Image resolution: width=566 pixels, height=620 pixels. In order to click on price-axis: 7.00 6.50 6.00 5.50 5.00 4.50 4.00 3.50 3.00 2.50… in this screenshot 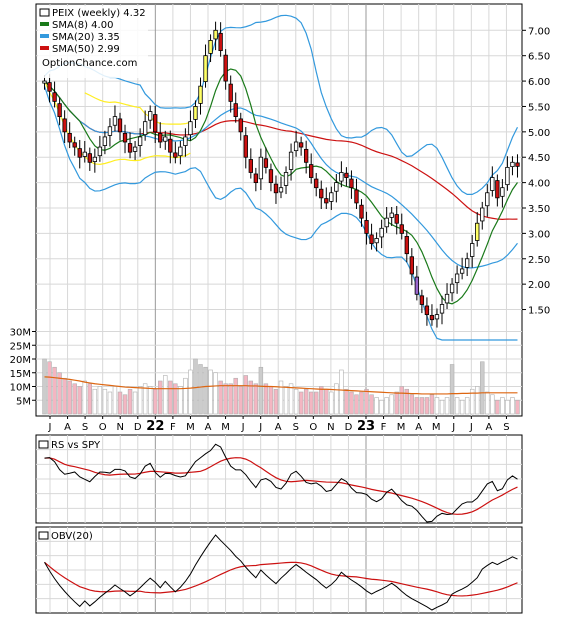, I will do `click(536, 171)`.